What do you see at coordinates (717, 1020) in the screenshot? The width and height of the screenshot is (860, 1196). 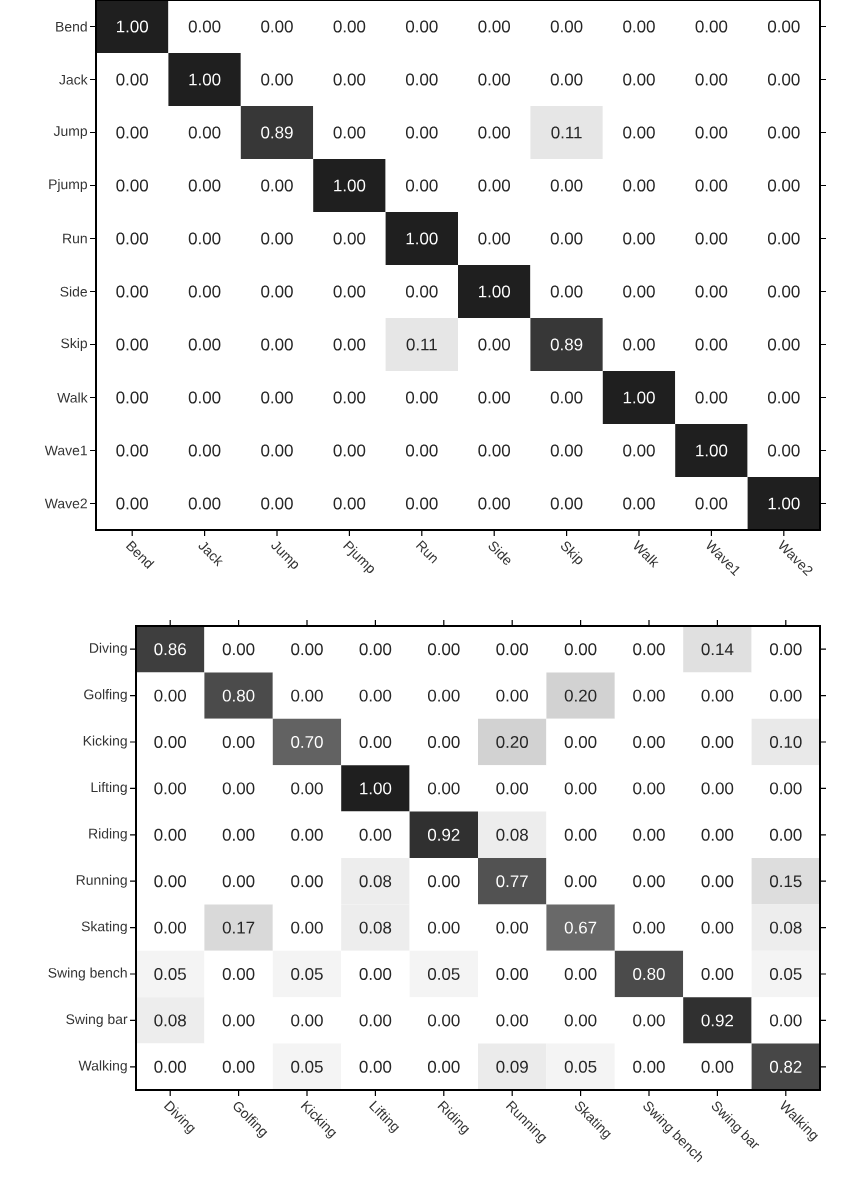 I see `data-label: 0.92` at bounding box center [717, 1020].